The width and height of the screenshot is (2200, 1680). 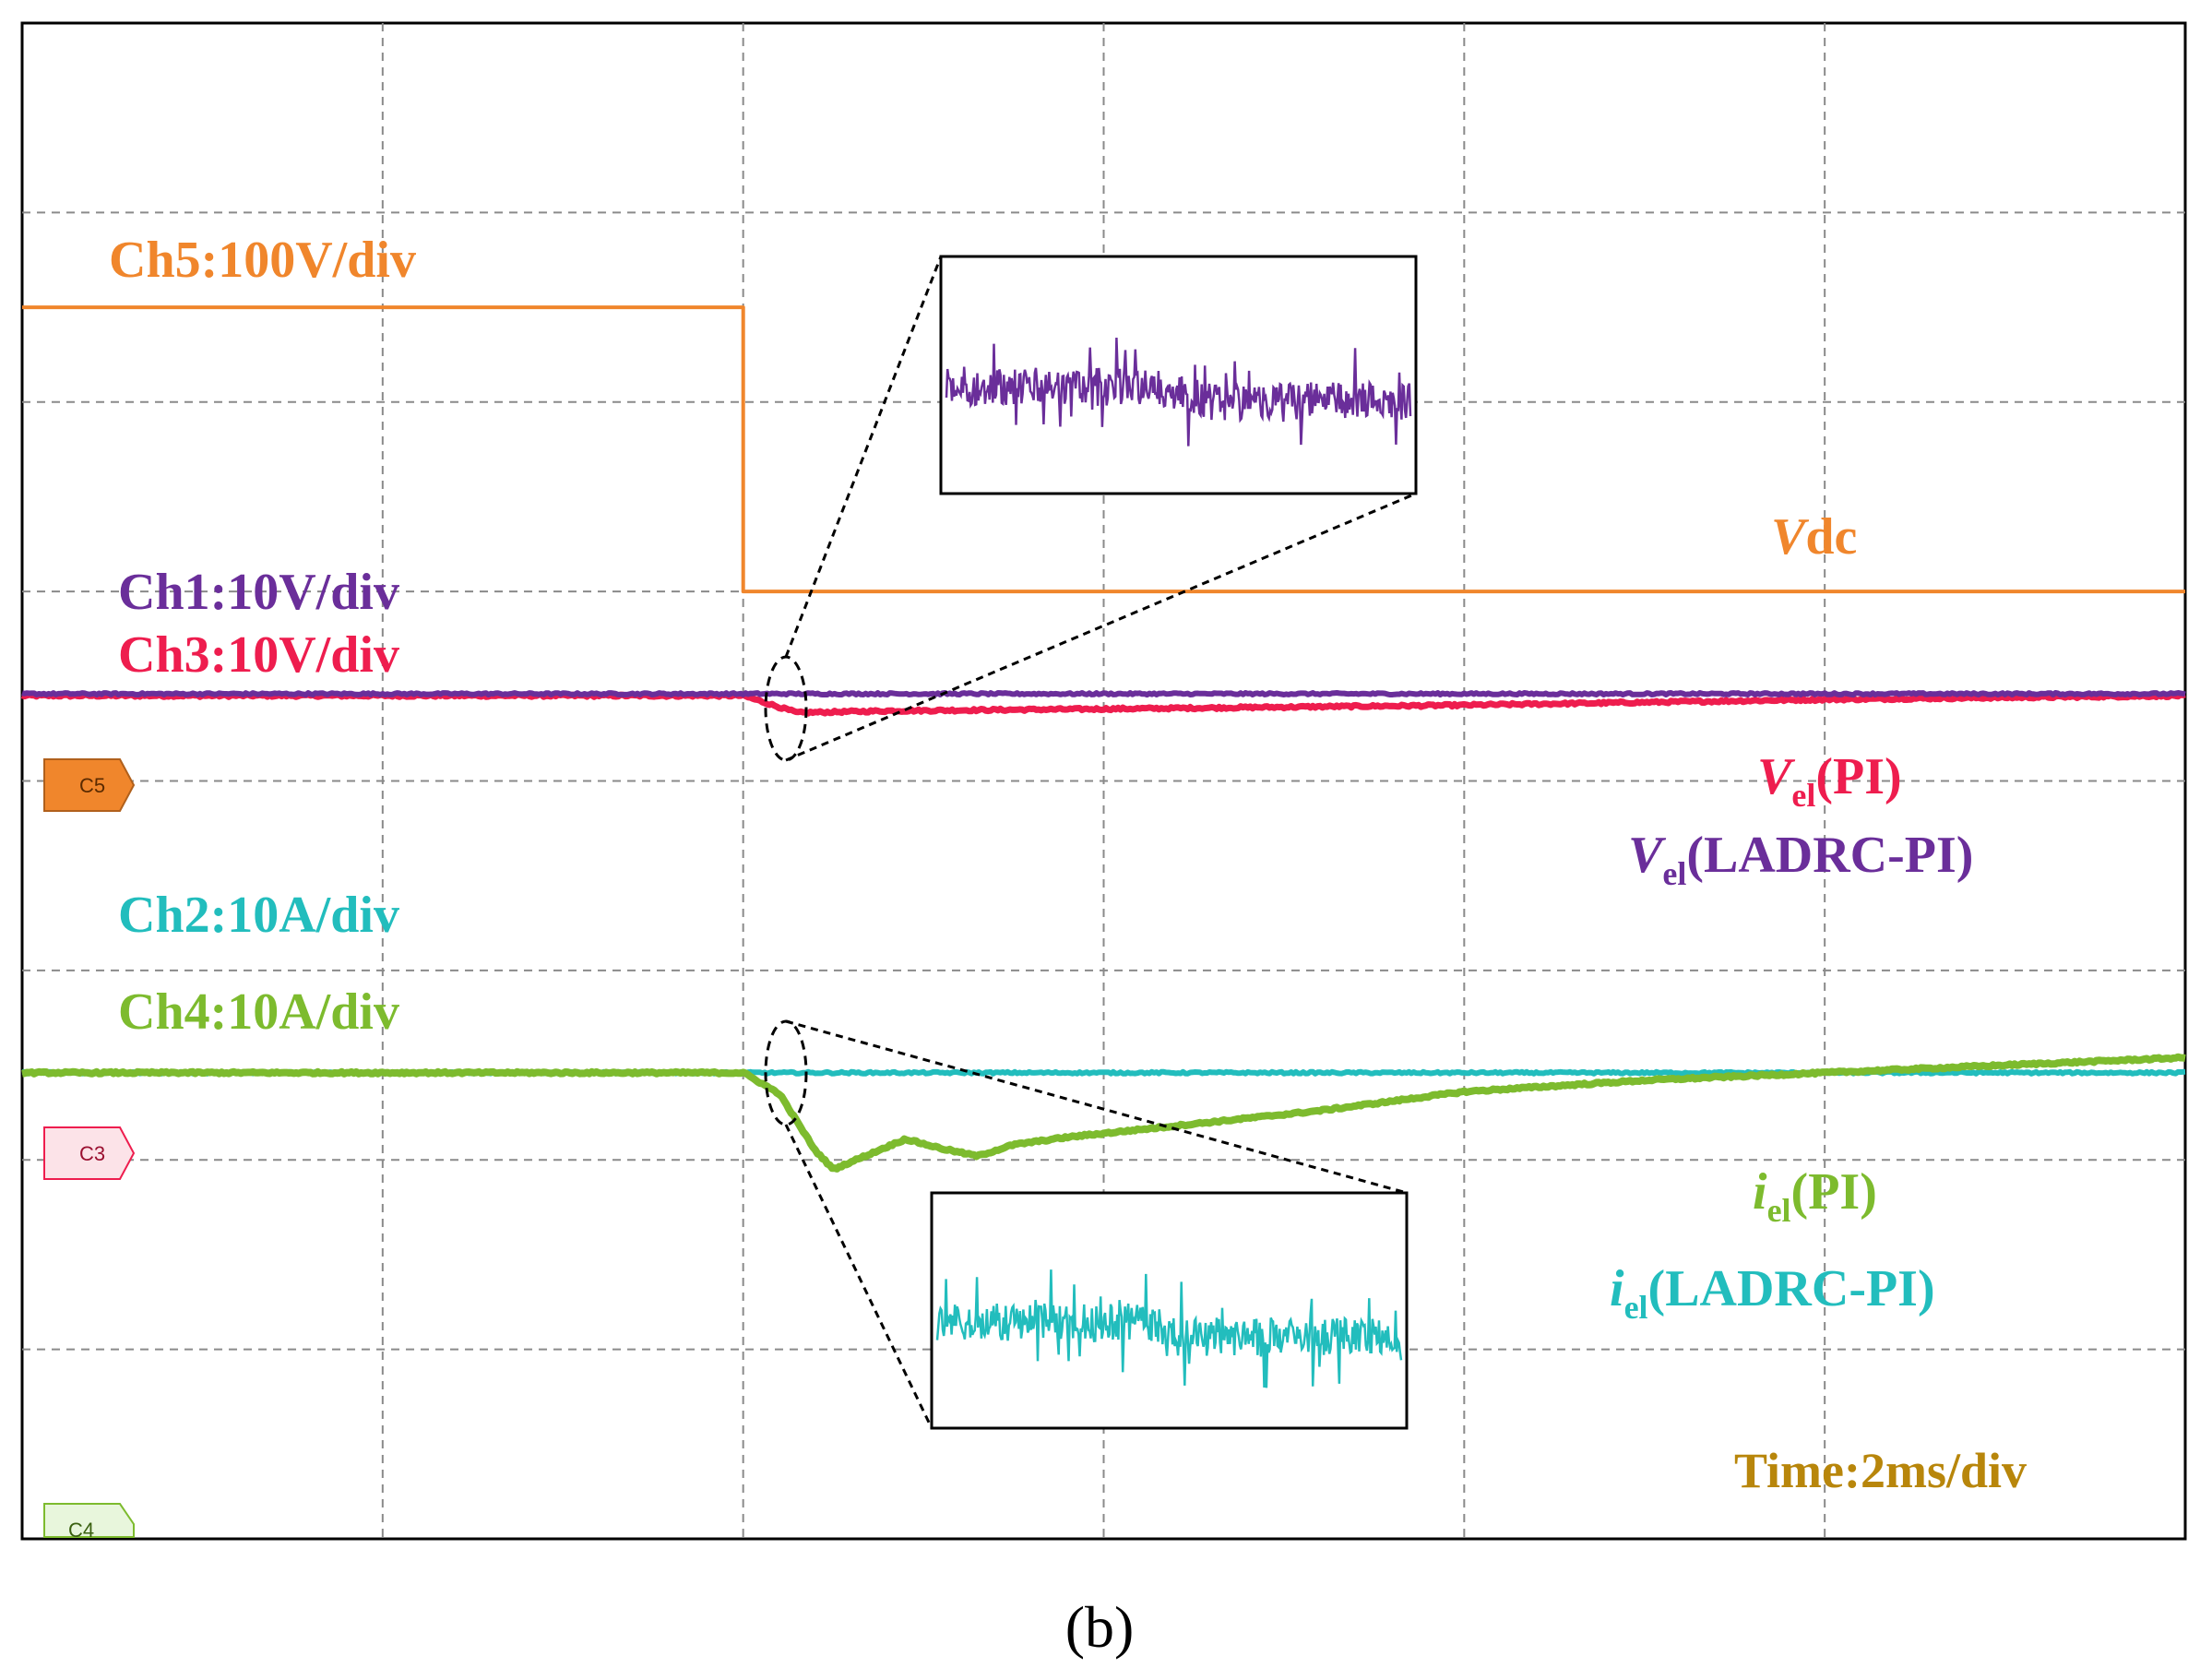 I want to click on time-scale-label: Time:2ms/div, so click(x=1880, y=1470).